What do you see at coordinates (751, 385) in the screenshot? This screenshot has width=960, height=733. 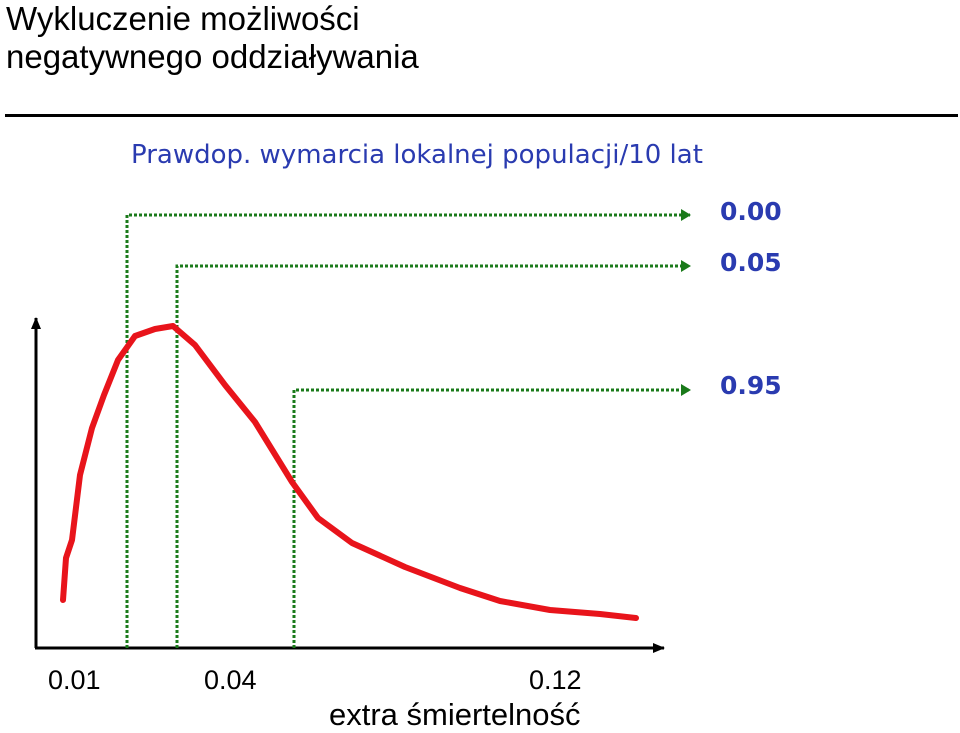 I see `prob-label-2: 0.95` at bounding box center [751, 385].